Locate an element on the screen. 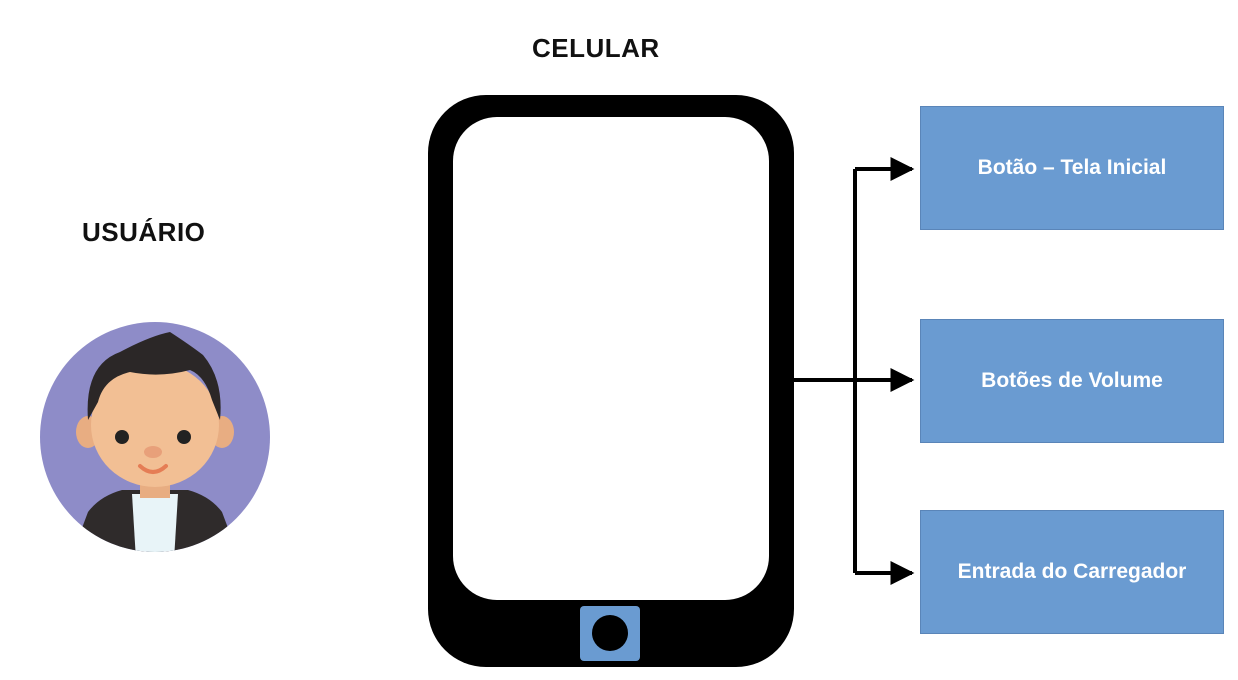  component-label: Botões de Volume is located at coordinates (1072, 380).